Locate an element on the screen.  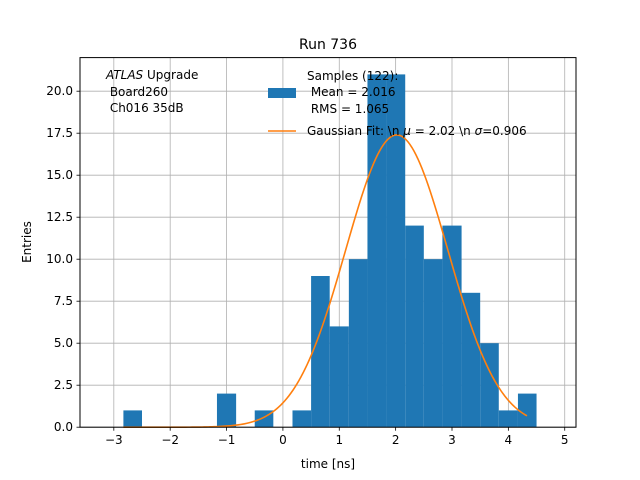
y-tick-label: 12.5 is located at coordinates (59, 217).